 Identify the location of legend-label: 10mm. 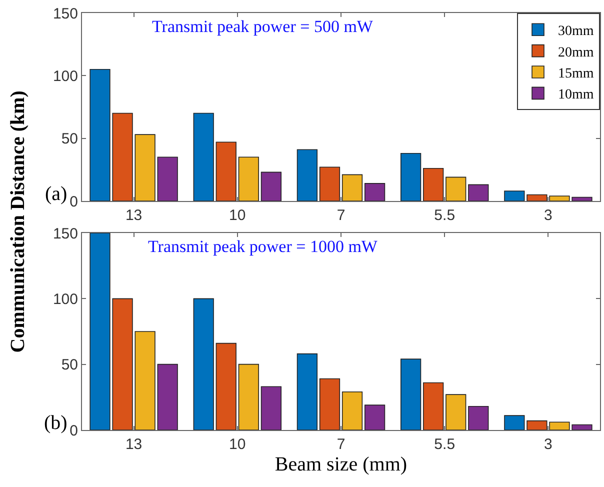
(576, 95).